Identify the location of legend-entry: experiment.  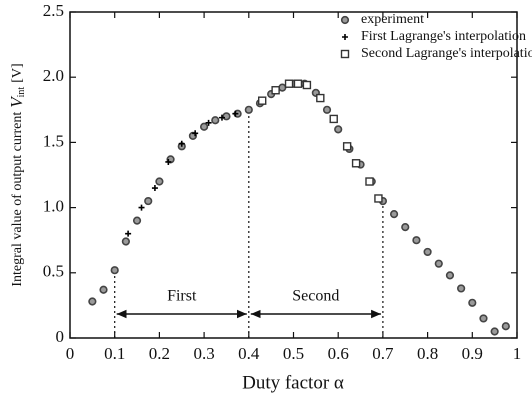
(383, 19).